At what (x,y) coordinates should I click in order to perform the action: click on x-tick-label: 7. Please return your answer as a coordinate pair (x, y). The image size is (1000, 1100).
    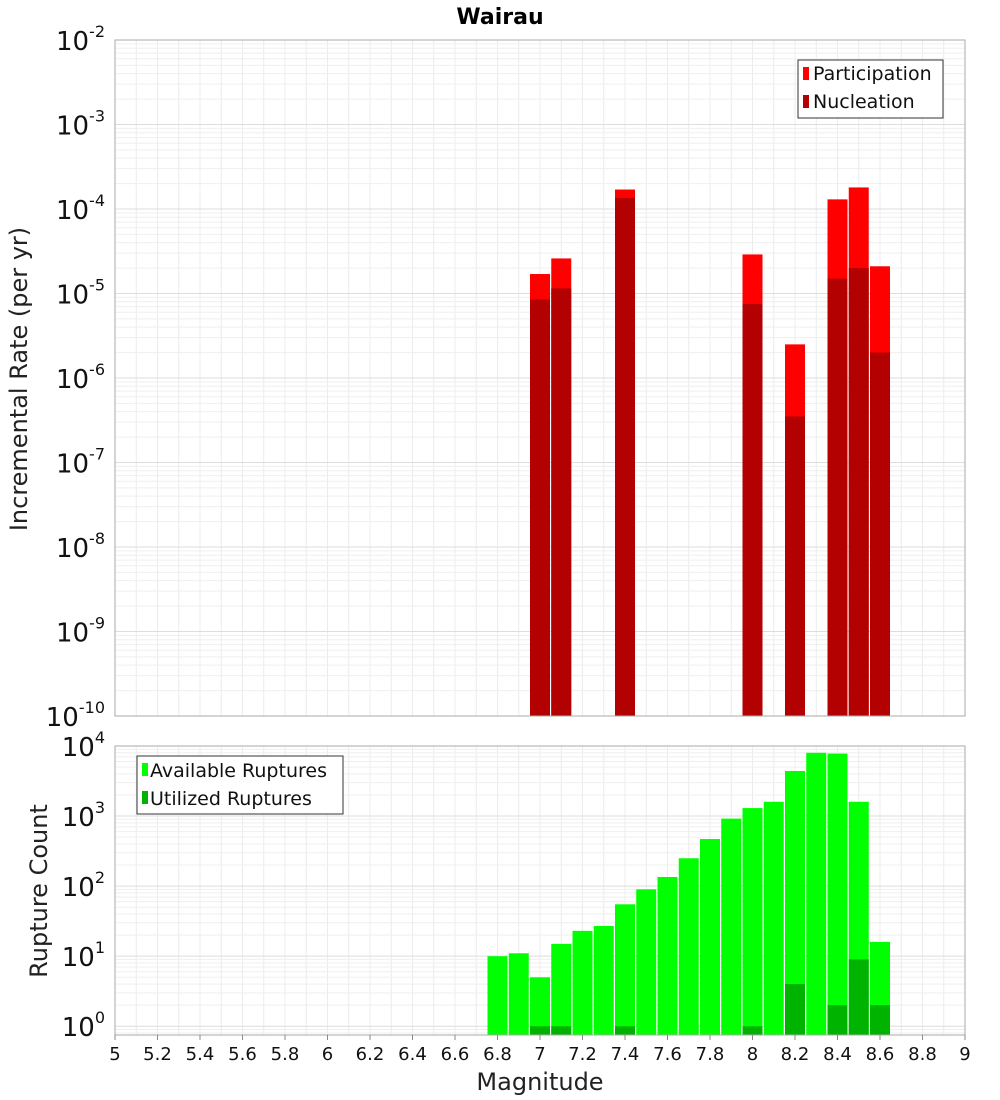
    Looking at the image, I should click on (539, 1054).